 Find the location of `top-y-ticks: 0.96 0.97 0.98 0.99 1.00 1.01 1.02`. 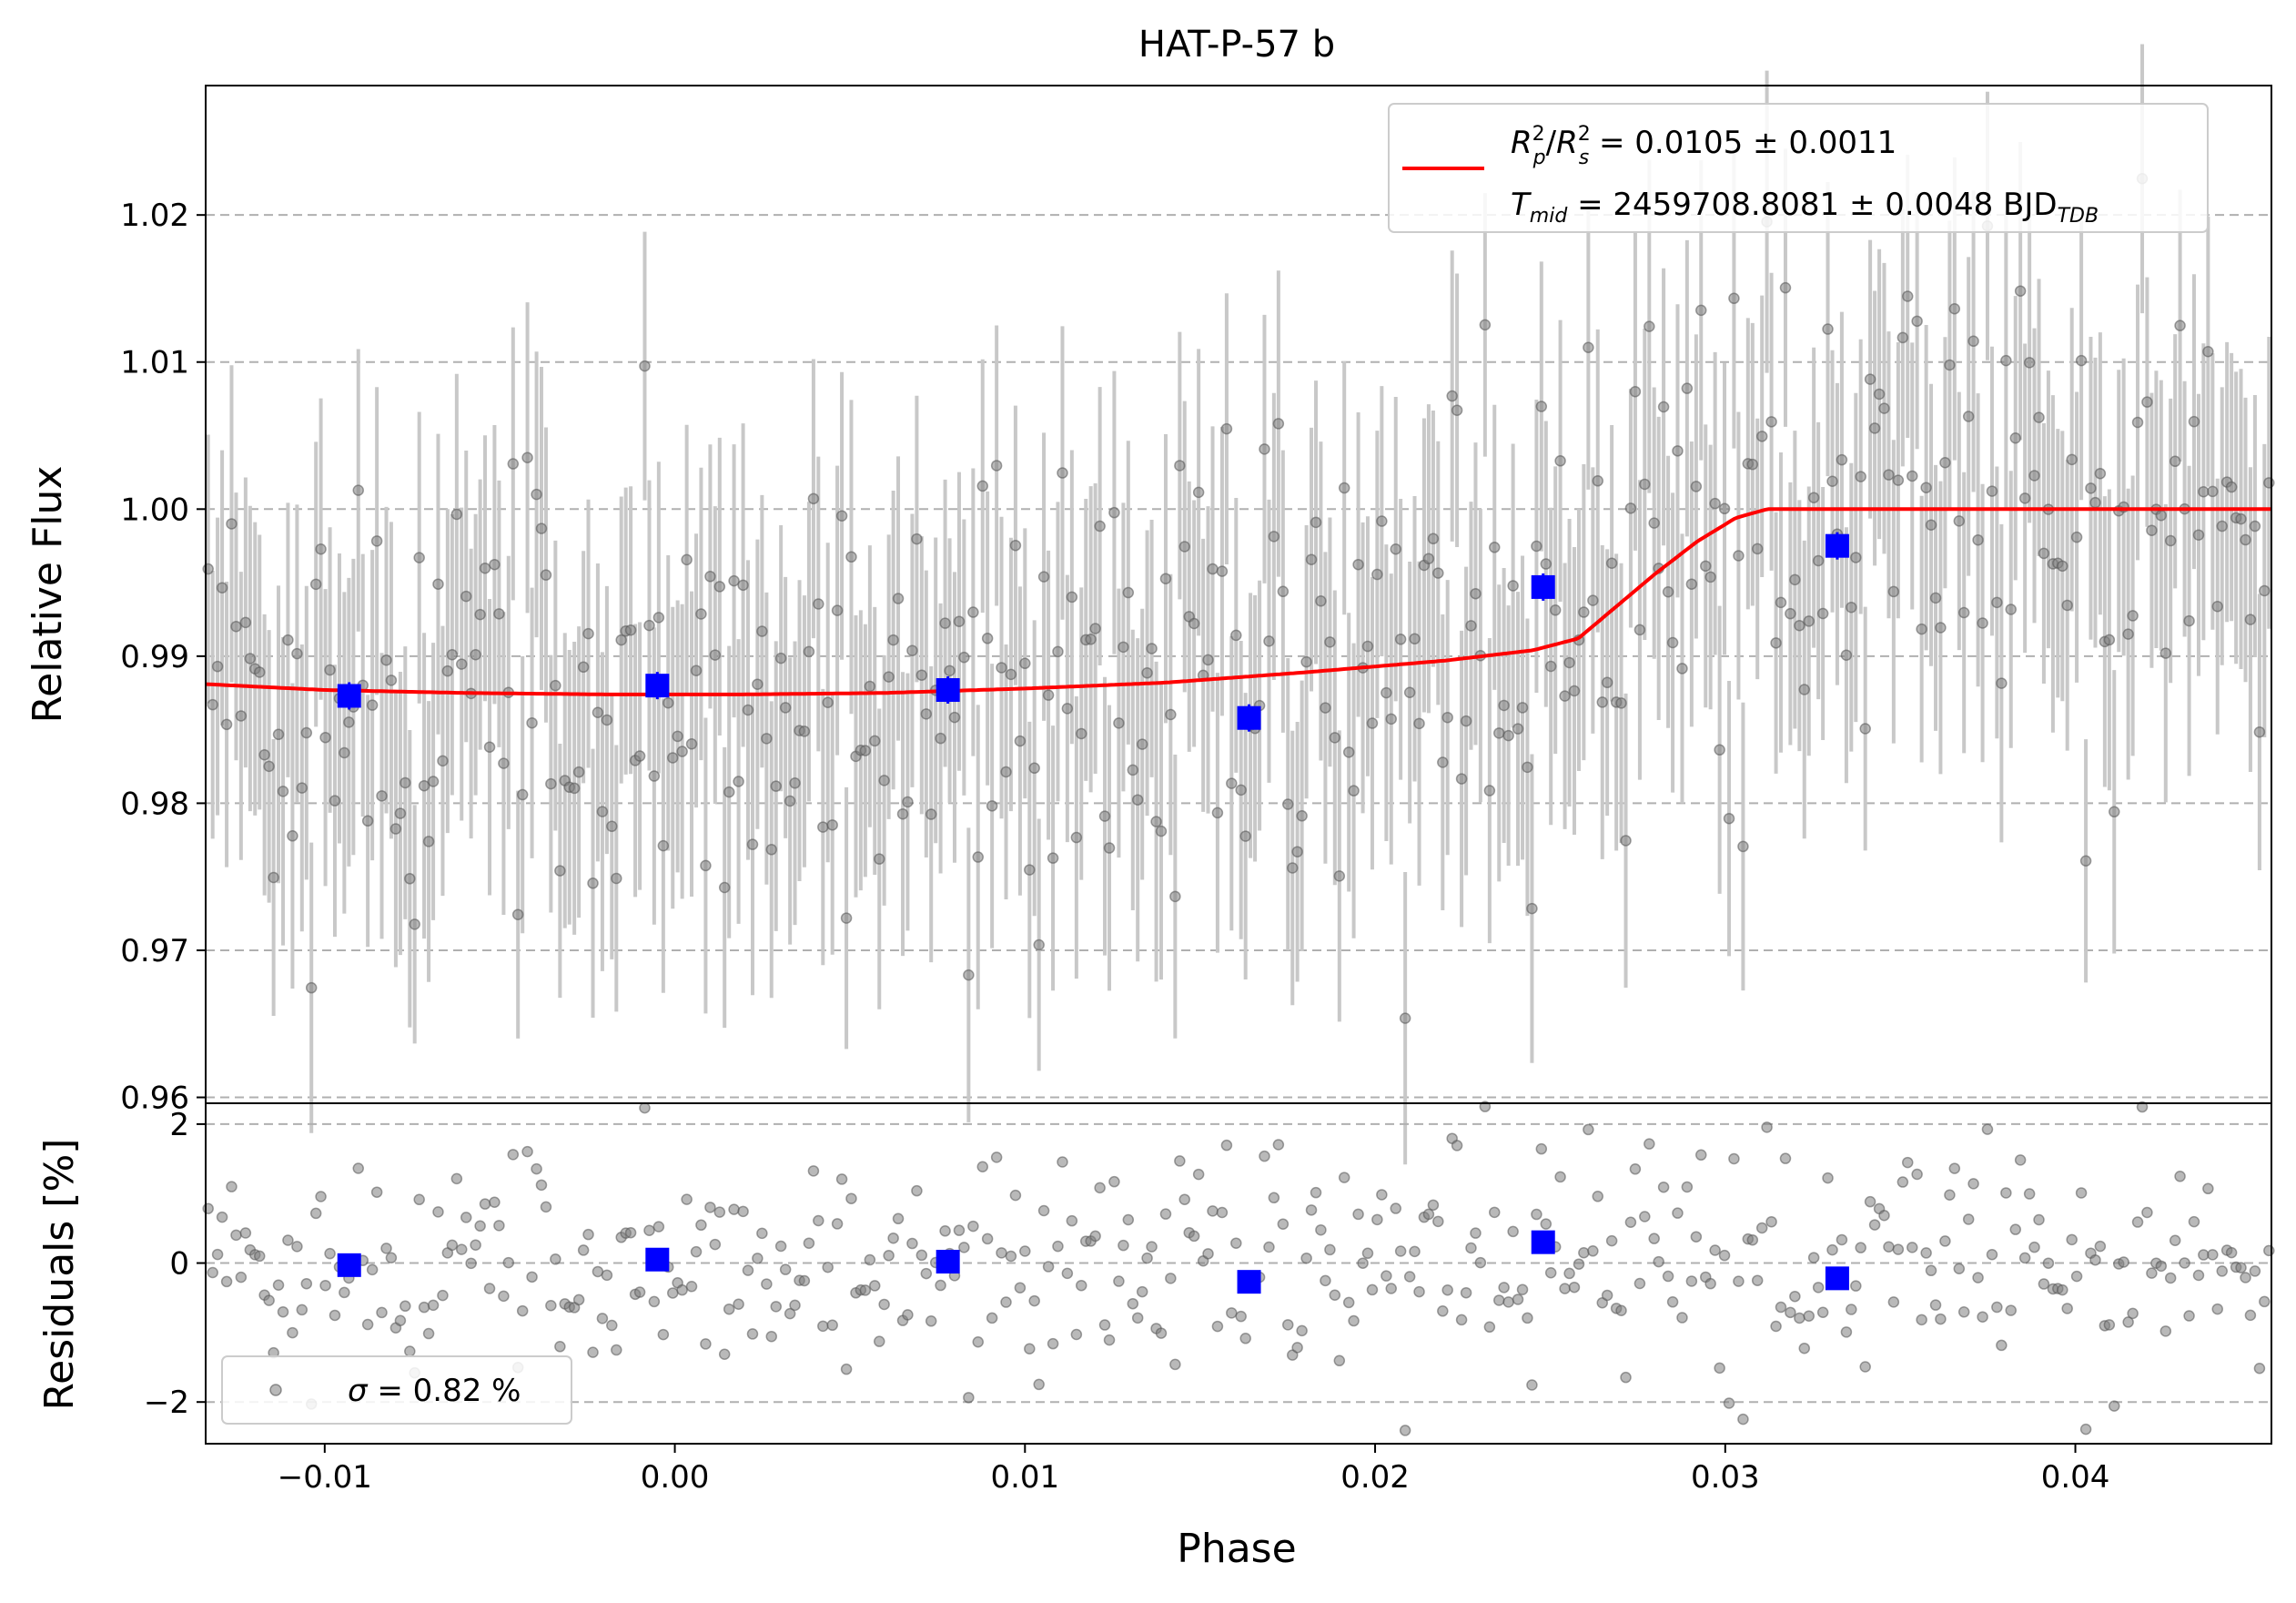

top-y-ticks: 0.96 0.97 0.98 0.99 1.00 1.01 1.02 is located at coordinates (163, 657).